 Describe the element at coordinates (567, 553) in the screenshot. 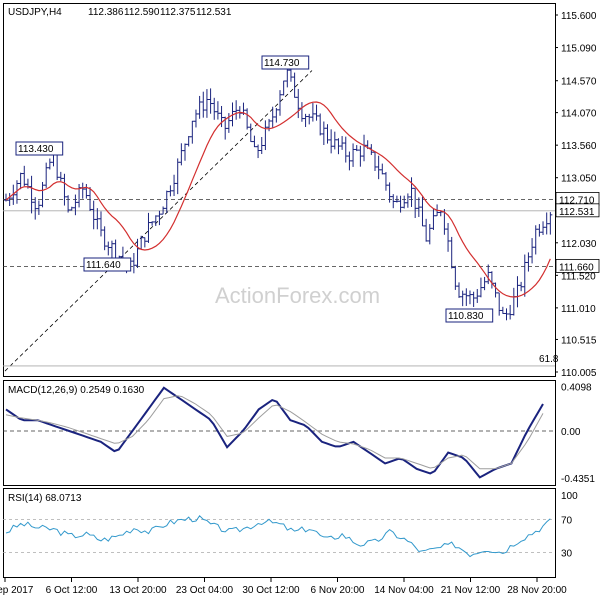

I see `rsi-tick-label: 30` at that location.